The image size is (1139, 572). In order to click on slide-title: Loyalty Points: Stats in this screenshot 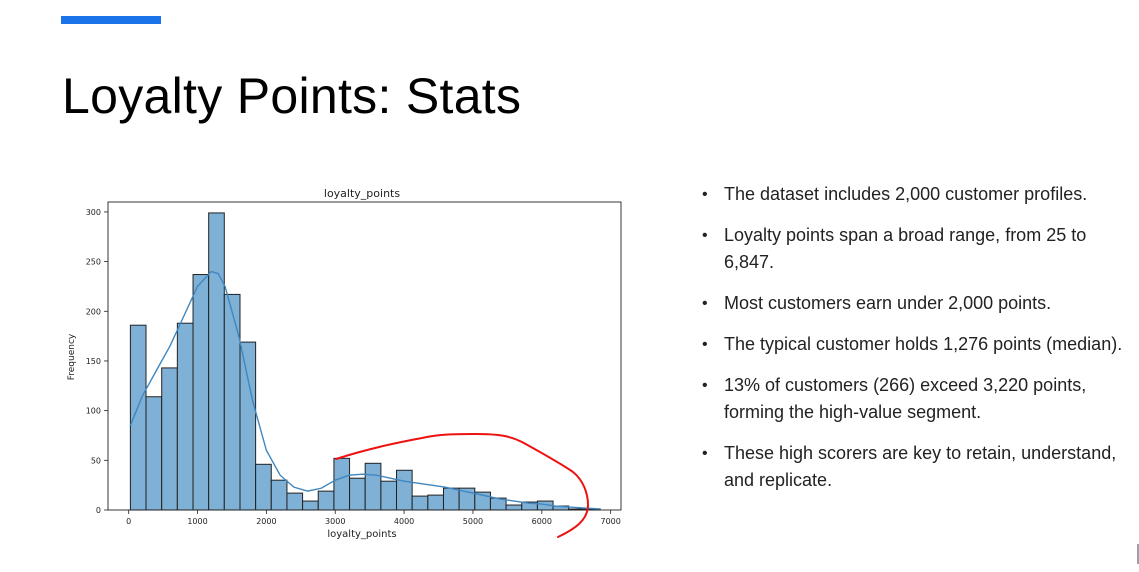, I will do `click(292, 96)`.